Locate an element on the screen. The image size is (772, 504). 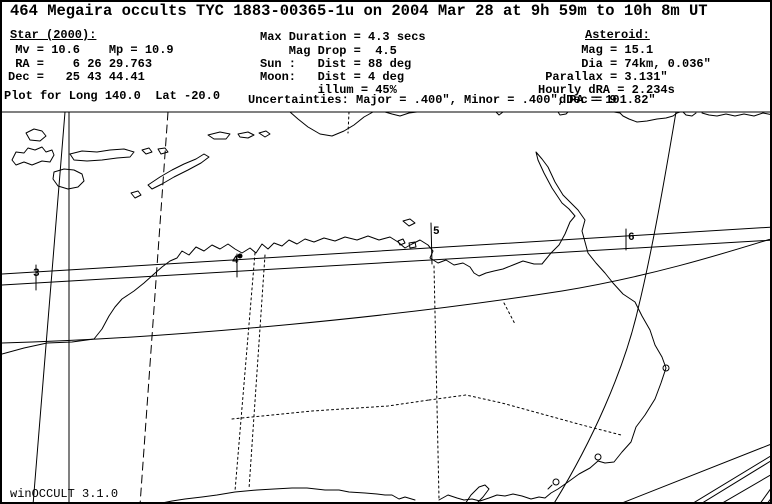
minute-ticks is located at coordinates (331, 256).